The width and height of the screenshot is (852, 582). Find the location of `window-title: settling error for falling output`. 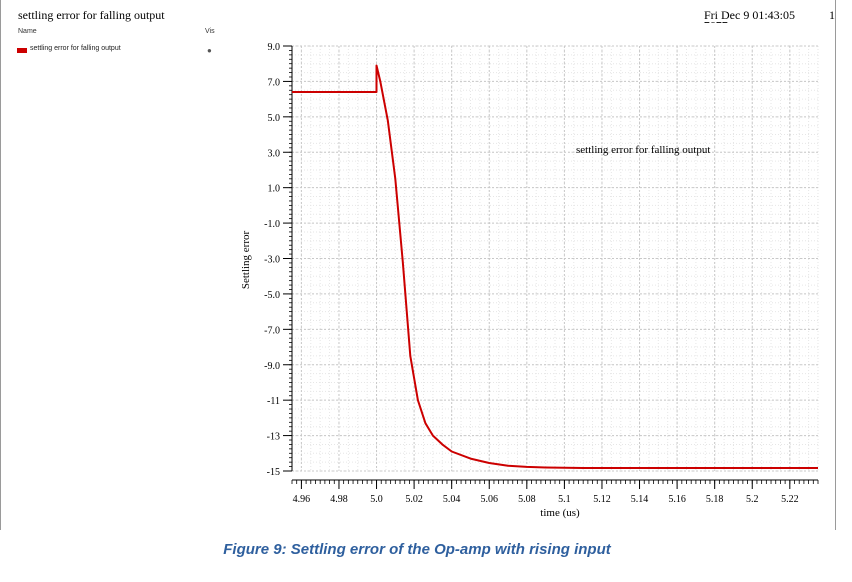

window-title: settling error for falling output is located at coordinates (91, 15).